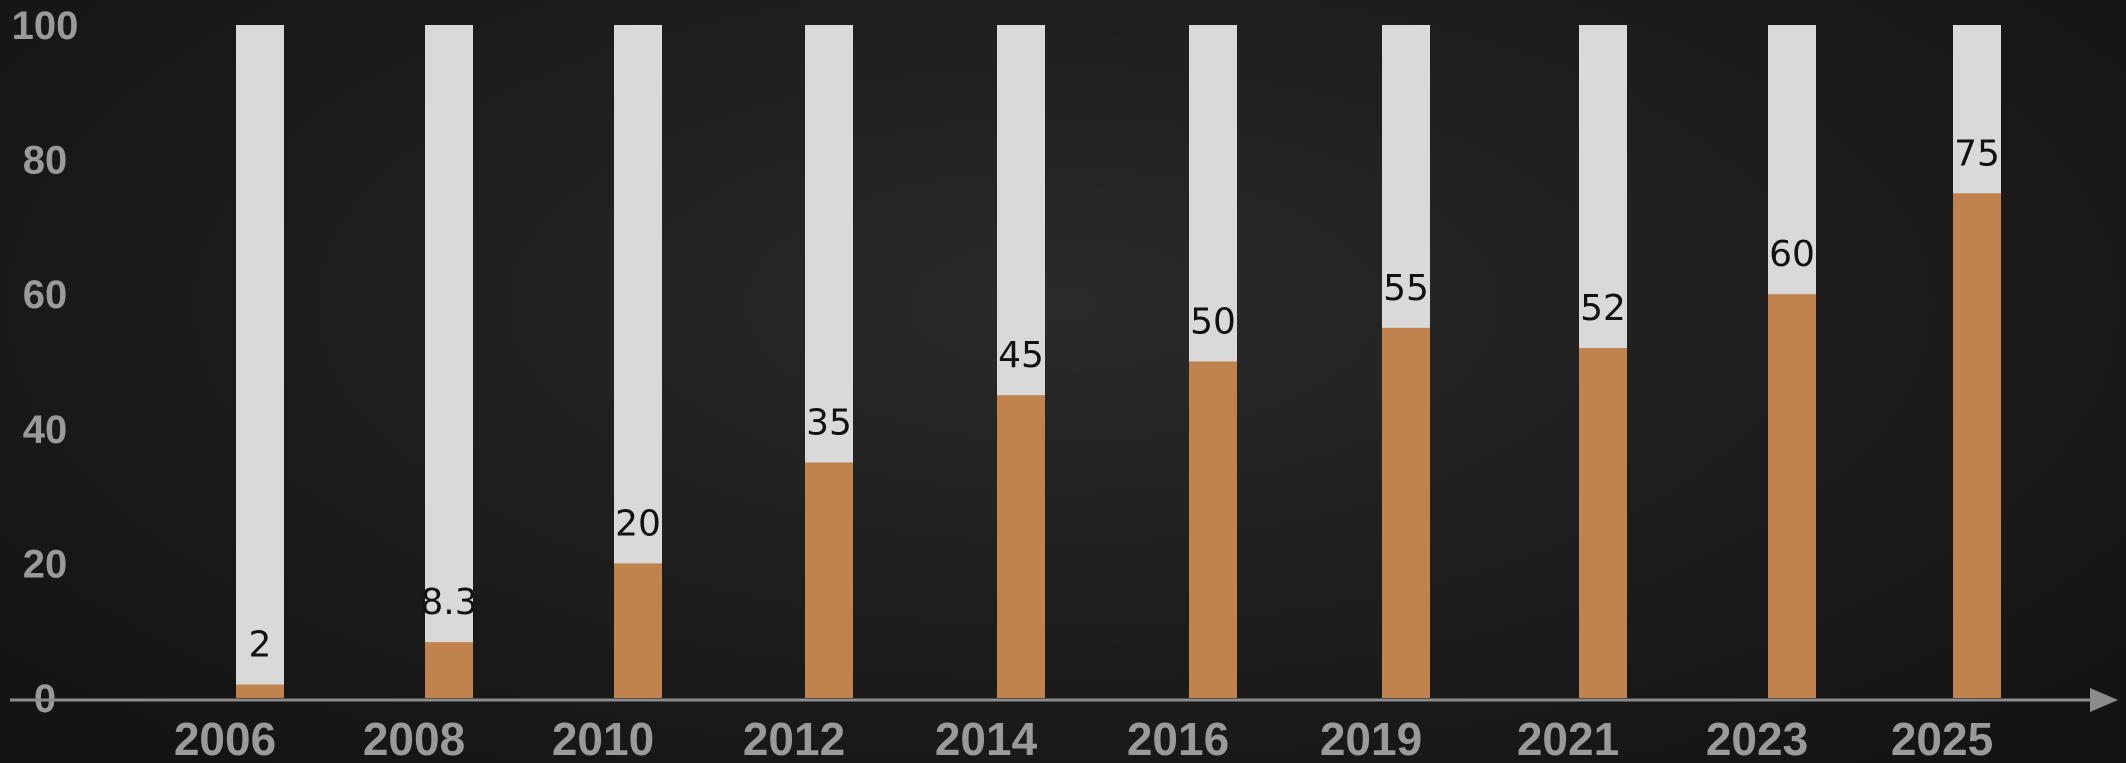 This screenshot has width=2126, height=763. Describe the element at coordinates (448, 602) in the screenshot. I see `bar-data-label: 8.3` at that location.